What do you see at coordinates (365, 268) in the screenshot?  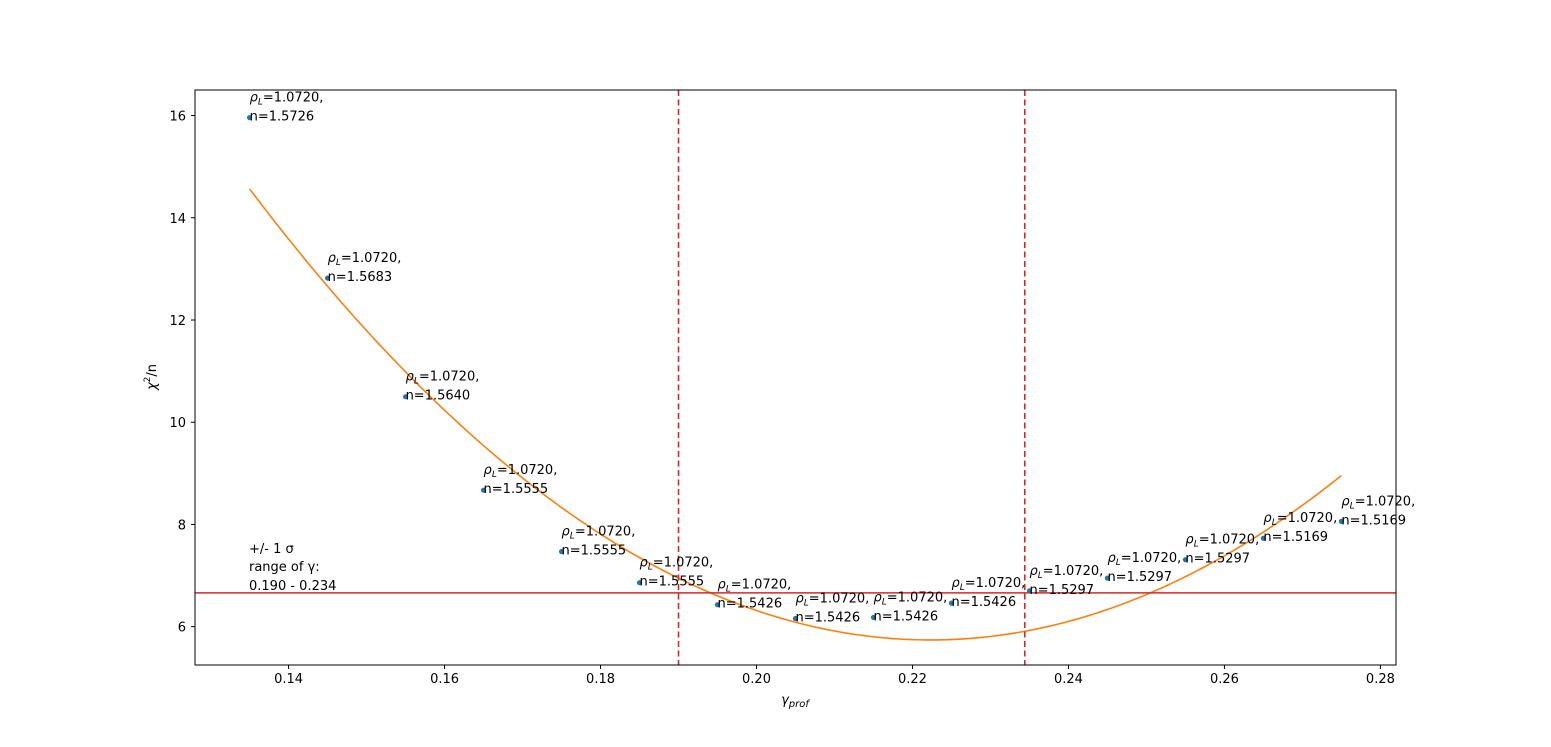 I see `point-label: ρL=1.0720, n=1.5683` at bounding box center [365, 268].